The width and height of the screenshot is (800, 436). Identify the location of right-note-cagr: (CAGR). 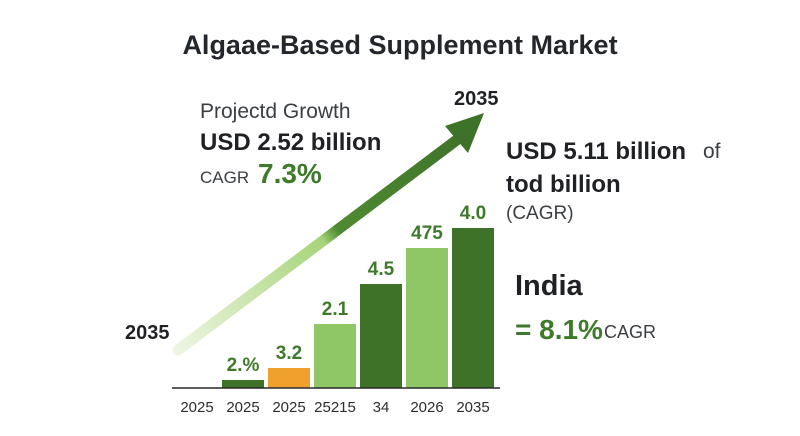
(540, 213).